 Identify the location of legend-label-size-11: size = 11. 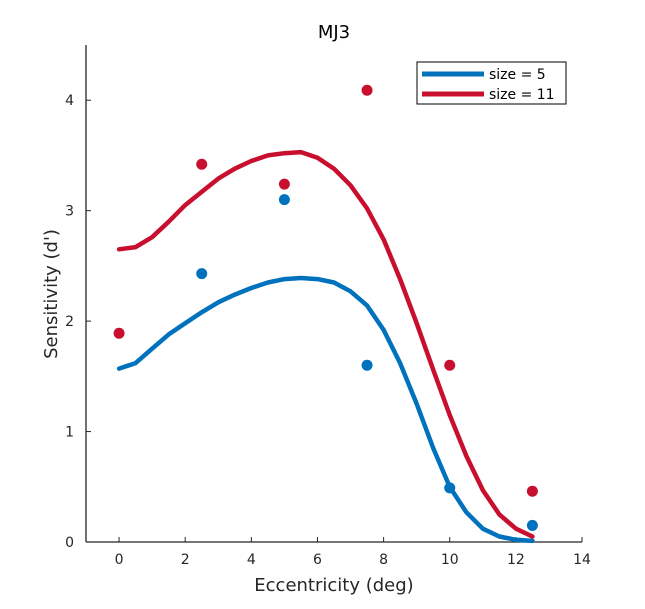
(522, 95).